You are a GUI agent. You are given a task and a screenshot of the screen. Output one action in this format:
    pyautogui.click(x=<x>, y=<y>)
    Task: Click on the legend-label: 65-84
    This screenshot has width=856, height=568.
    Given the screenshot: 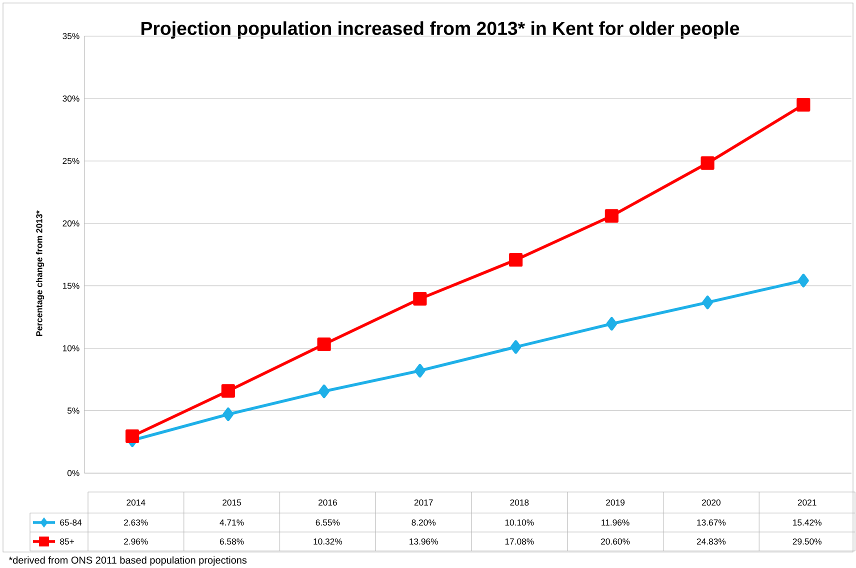 What is the action you would take?
    pyautogui.click(x=71, y=522)
    